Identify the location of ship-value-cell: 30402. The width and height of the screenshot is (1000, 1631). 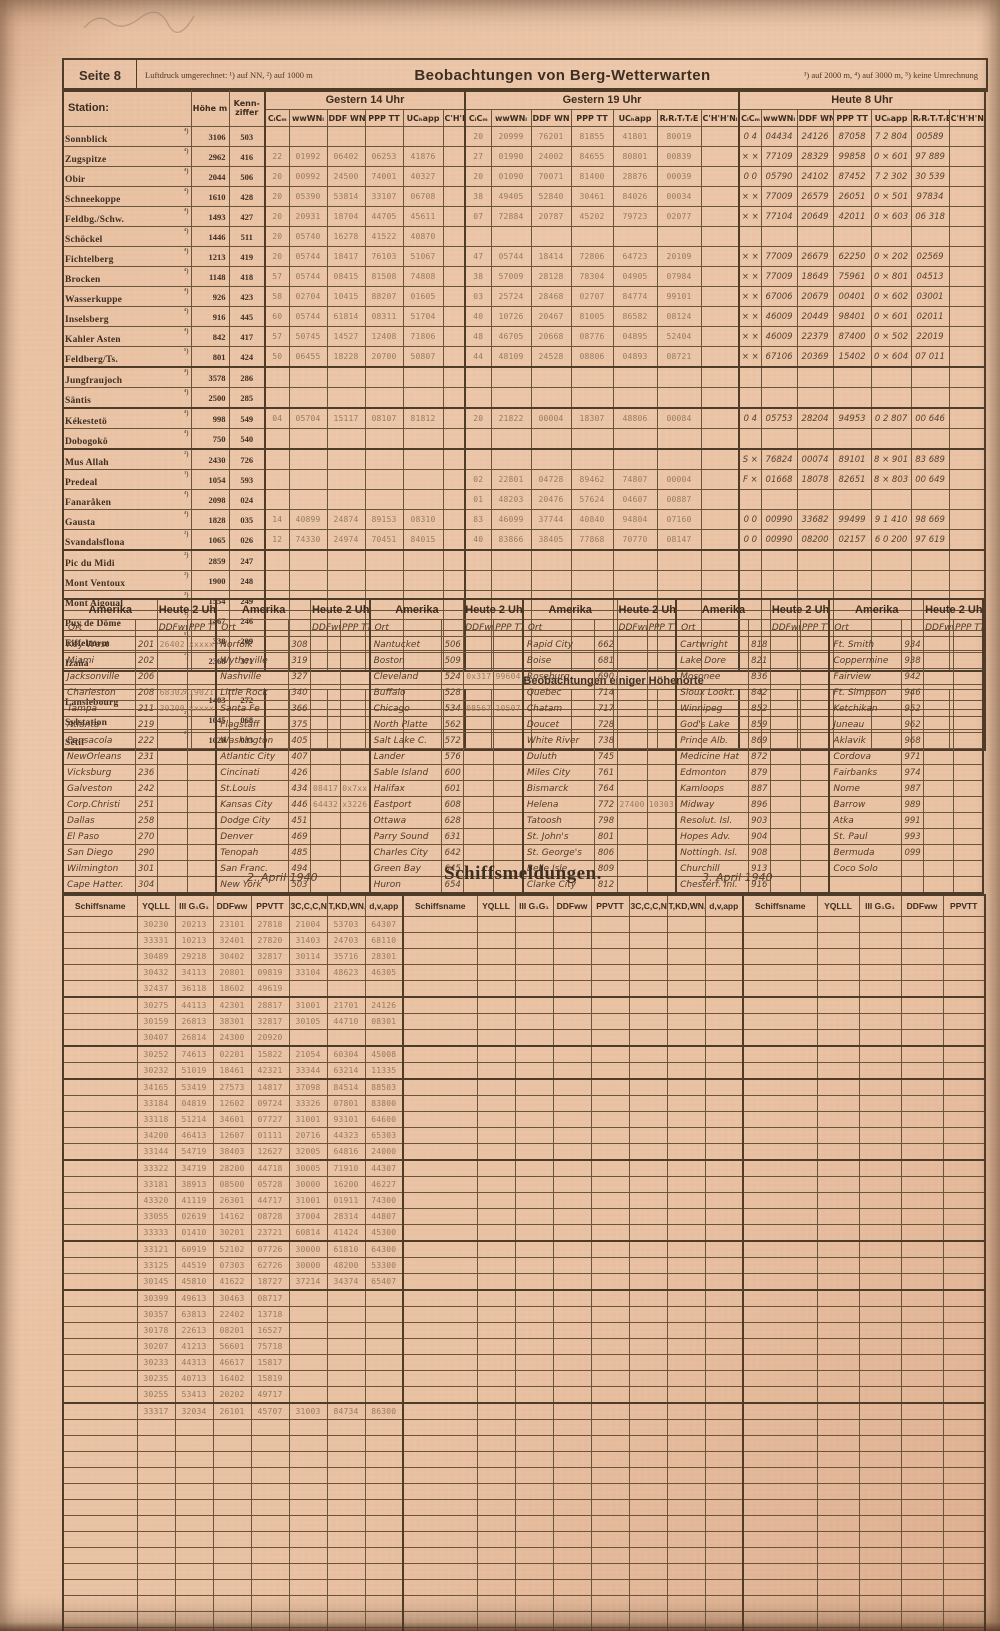
(232, 956).